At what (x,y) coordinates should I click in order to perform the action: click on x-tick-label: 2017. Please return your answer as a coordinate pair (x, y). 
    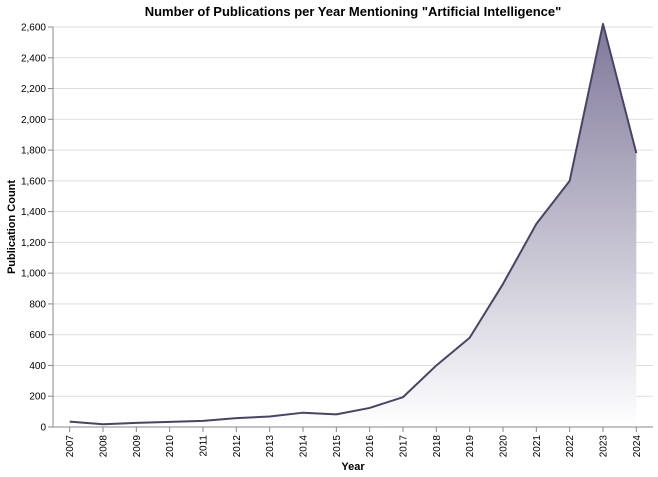
    Looking at the image, I should click on (404, 446).